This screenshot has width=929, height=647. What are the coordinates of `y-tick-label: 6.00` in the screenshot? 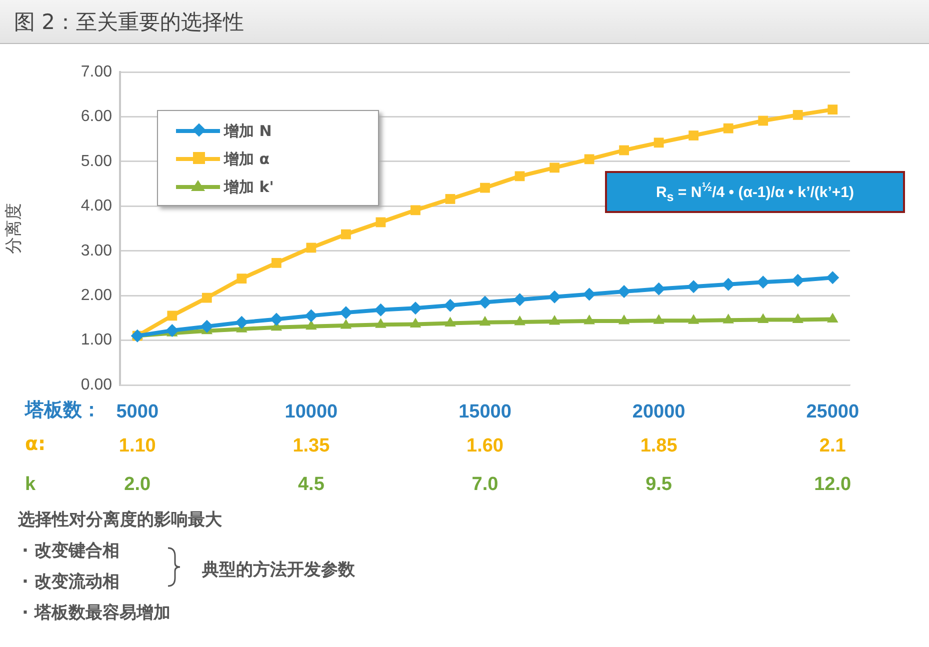 It's located at (96, 117).